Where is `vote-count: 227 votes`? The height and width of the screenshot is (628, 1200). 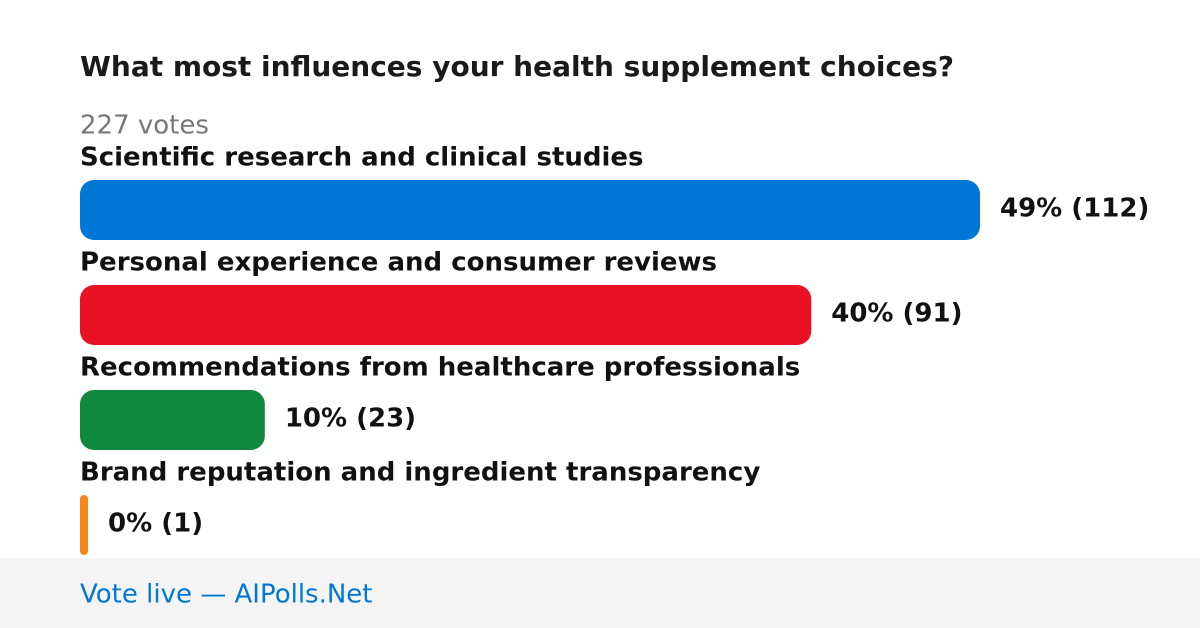 vote-count: 227 votes is located at coordinates (144, 126).